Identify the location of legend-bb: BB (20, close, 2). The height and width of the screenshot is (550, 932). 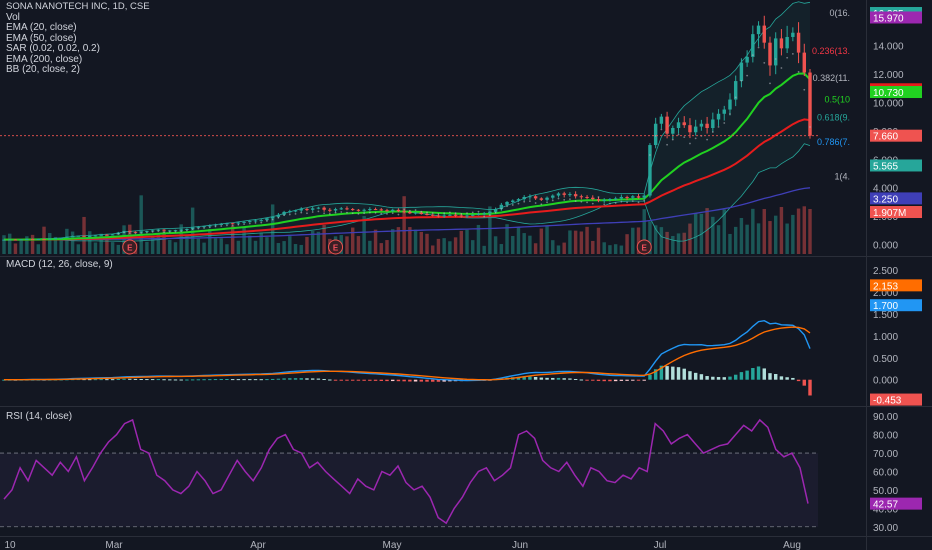
(43, 69).